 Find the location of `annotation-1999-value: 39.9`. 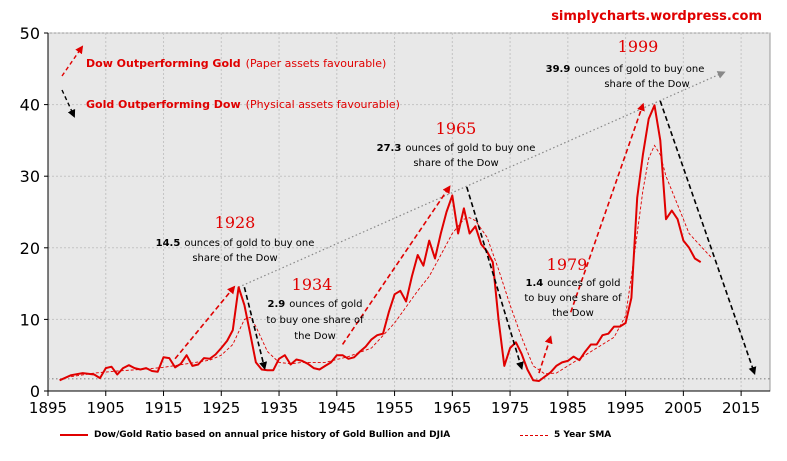

annotation-1999-value: 39.9 is located at coordinates (558, 69).